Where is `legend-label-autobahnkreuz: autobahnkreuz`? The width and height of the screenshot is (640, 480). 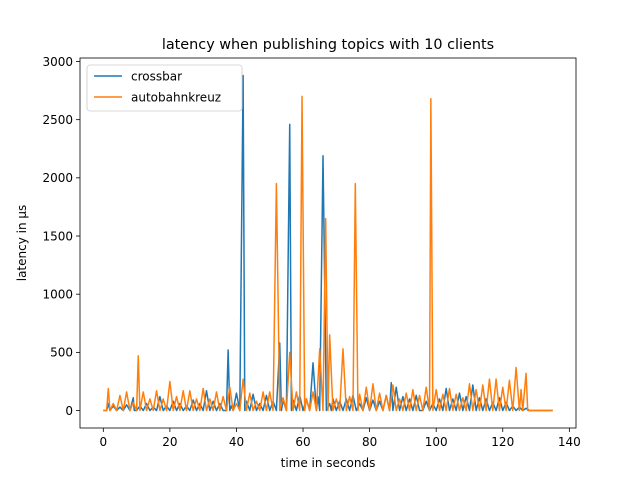 legend-label-autobahnkreuz: autobahnkreuz is located at coordinates (176, 98).